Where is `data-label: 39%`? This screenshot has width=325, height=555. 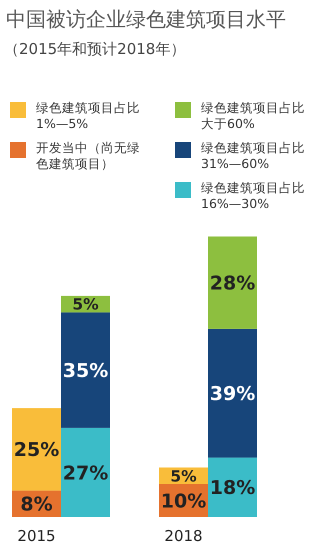 data-label: 39% is located at coordinates (233, 394).